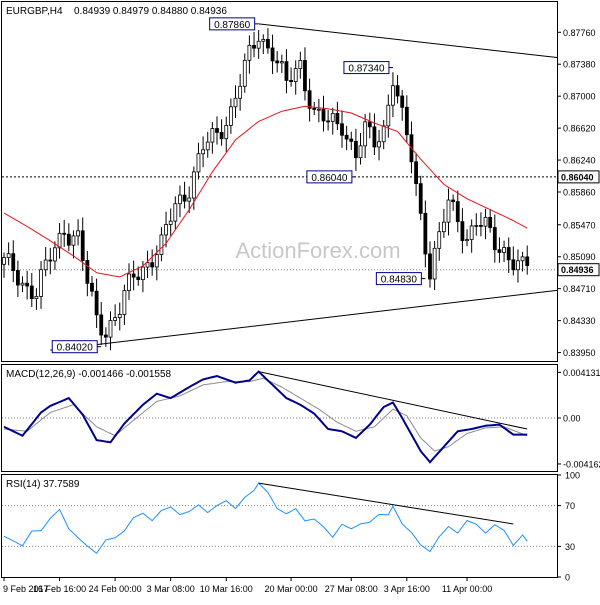  I want to click on ohlc-values: 0.84939 0.84979 0.84880 0.84936, so click(150, 11).